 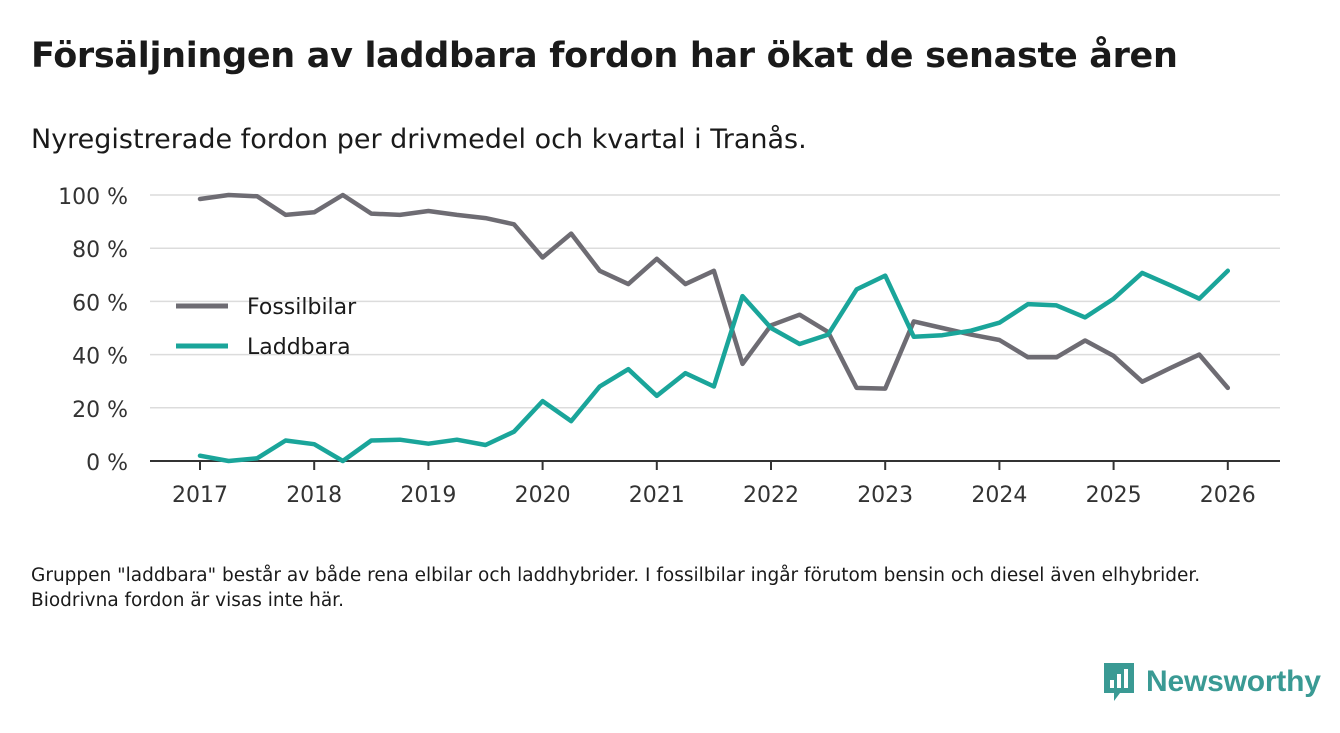 I want to click on brand-logo: Newsworthy, so click(x=1211, y=682).